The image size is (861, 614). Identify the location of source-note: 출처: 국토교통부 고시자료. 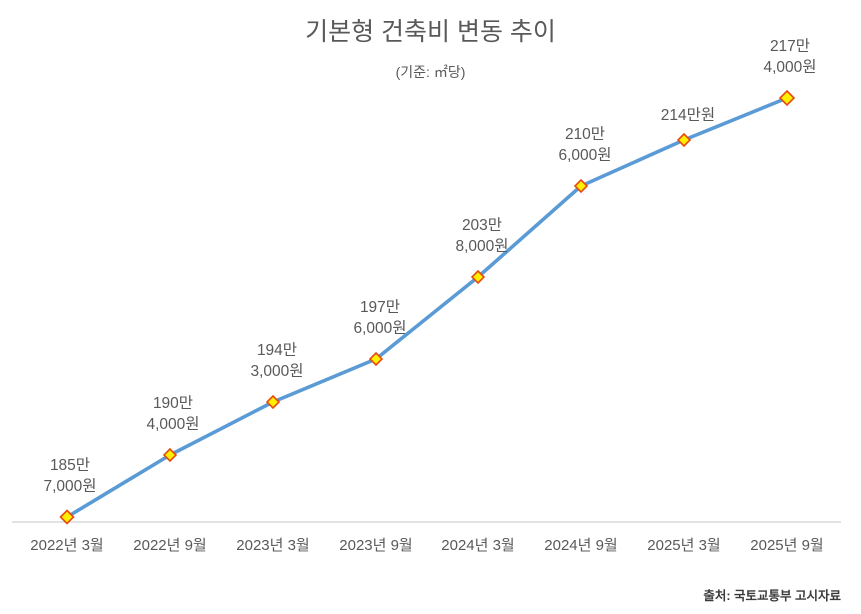
(772, 596).